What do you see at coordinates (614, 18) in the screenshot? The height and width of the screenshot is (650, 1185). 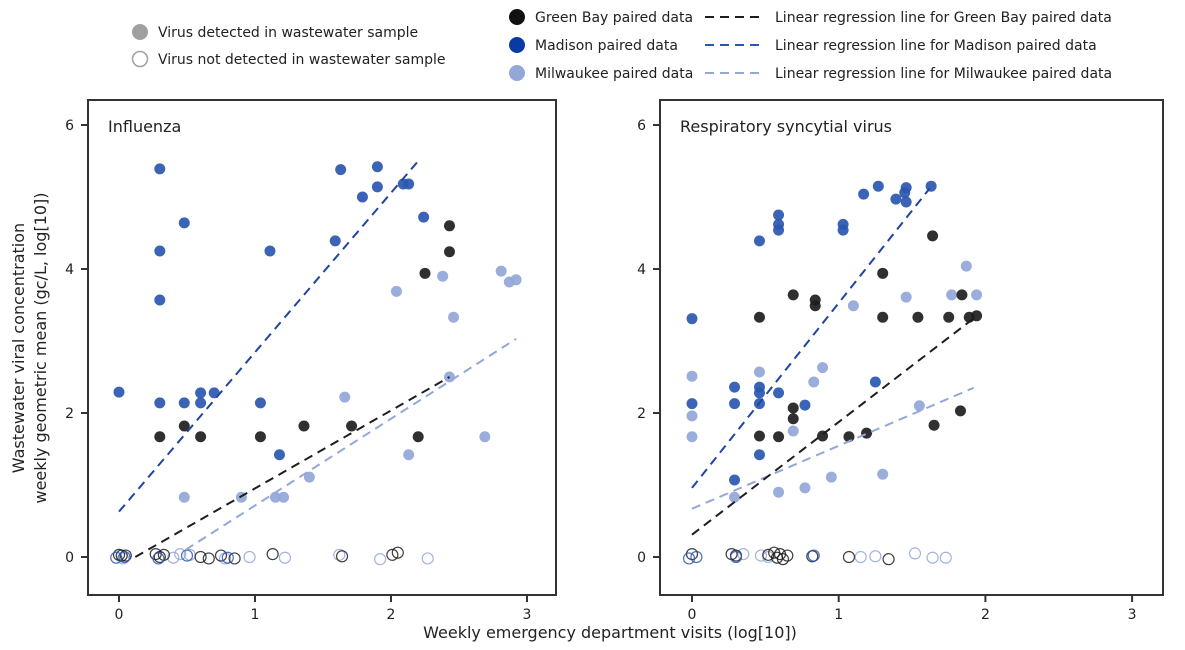 I see `legend-series-label: Green Bay paired data` at bounding box center [614, 18].